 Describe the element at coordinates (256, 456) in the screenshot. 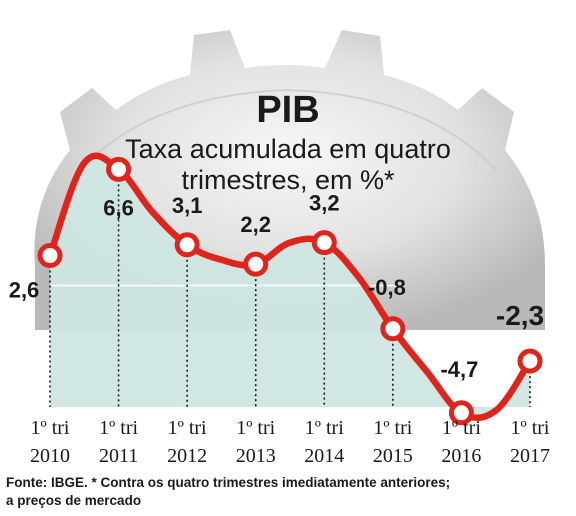

I see `x-tick-year: 2013` at that location.